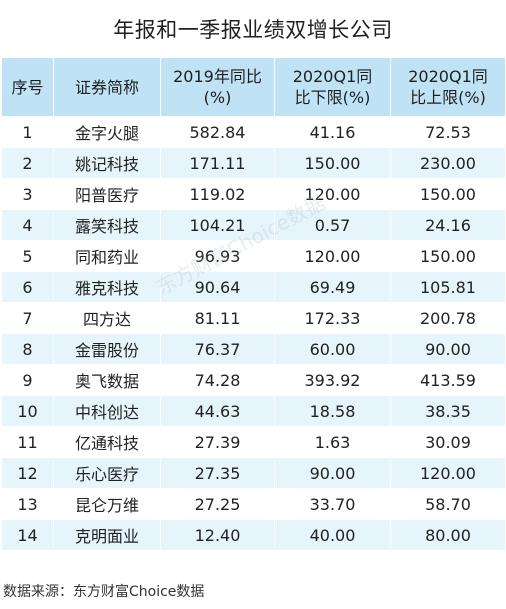 The image size is (506, 609). What do you see at coordinates (217, 132) in the screenshot?
I see `table-cell: 582.84` at bounding box center [217, 132].